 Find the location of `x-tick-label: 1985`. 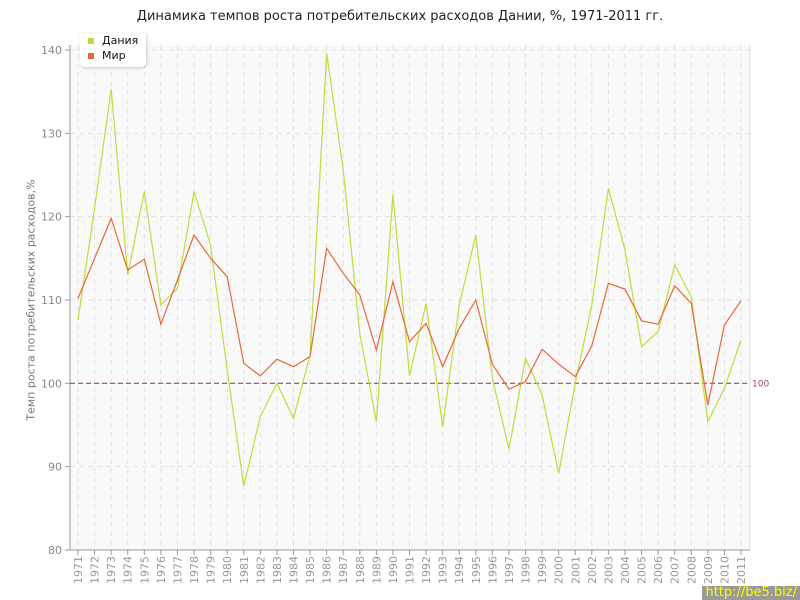

x-tick-label: 1985 is located at coordinates (310, 570).